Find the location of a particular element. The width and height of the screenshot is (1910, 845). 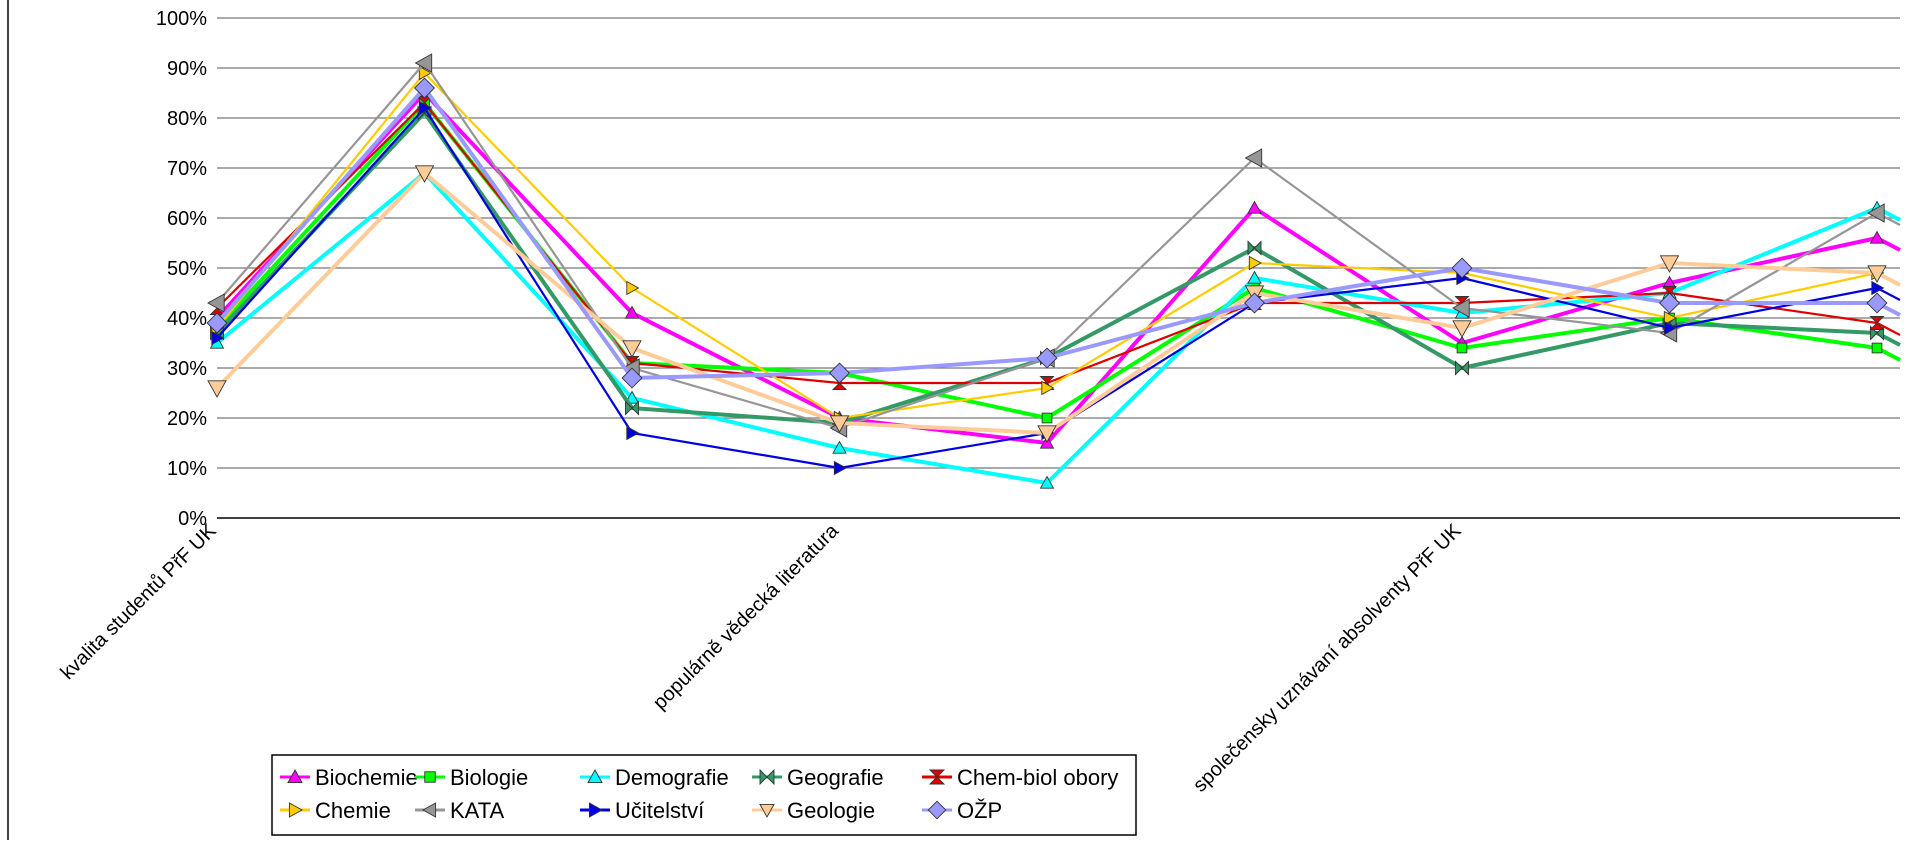

legend-label: Geologie is located at coordinates (831, 810).